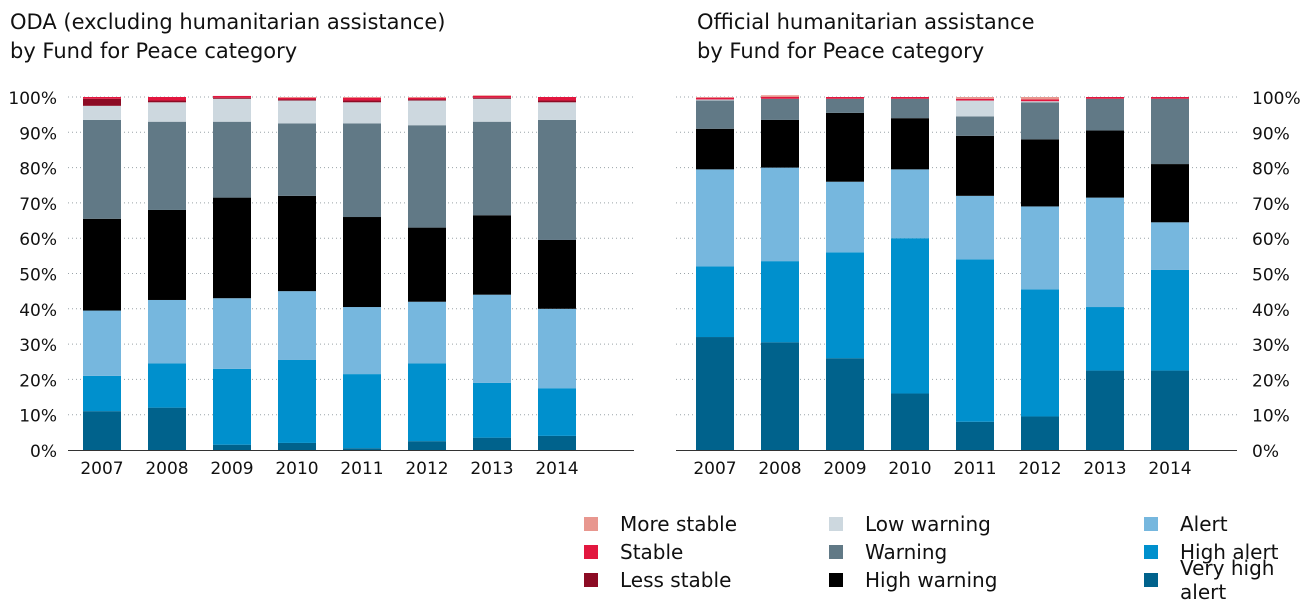 The height and width of the screenshot is (604, 1312). Describe the element at coordinates (167, 112) in the screenshot. I see `left-bar-2008-low-warning` at that location.